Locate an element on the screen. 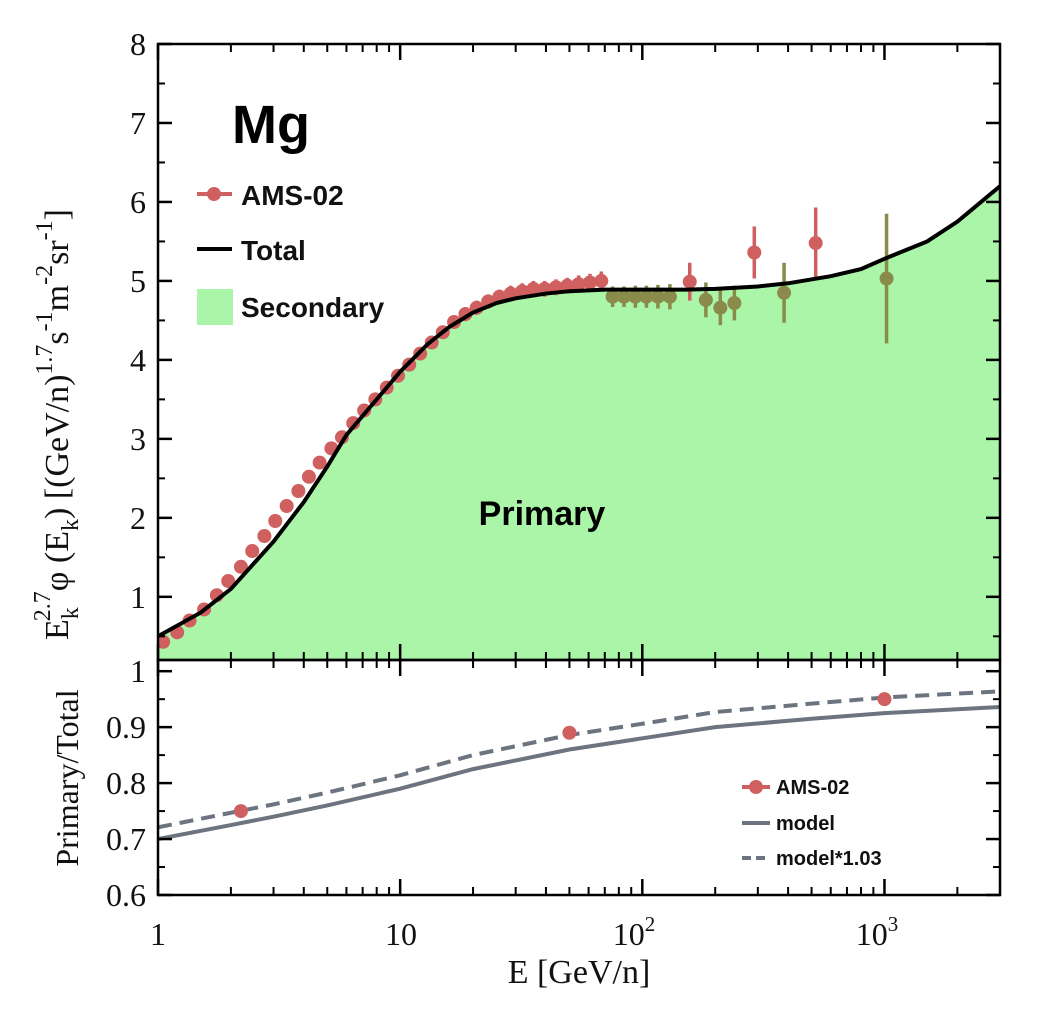  legend-ams-marker is located at coordinates (214, 194).